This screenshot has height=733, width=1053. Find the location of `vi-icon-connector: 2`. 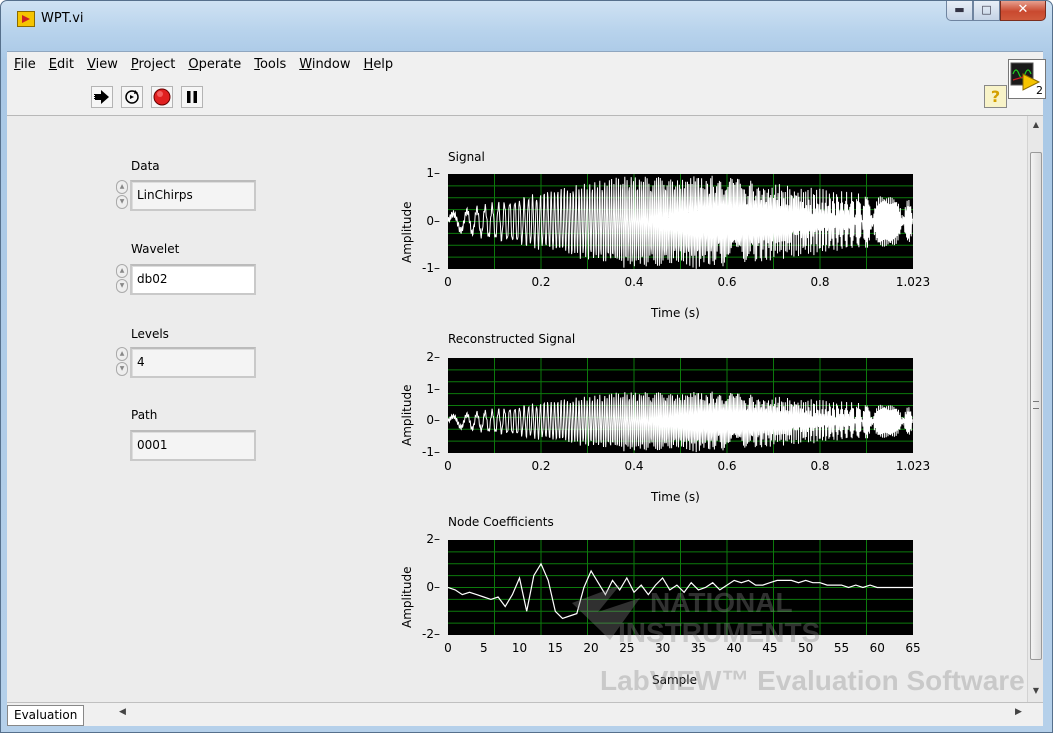

vi-icon-connector: 2 is located at coordinates (1027, 79).